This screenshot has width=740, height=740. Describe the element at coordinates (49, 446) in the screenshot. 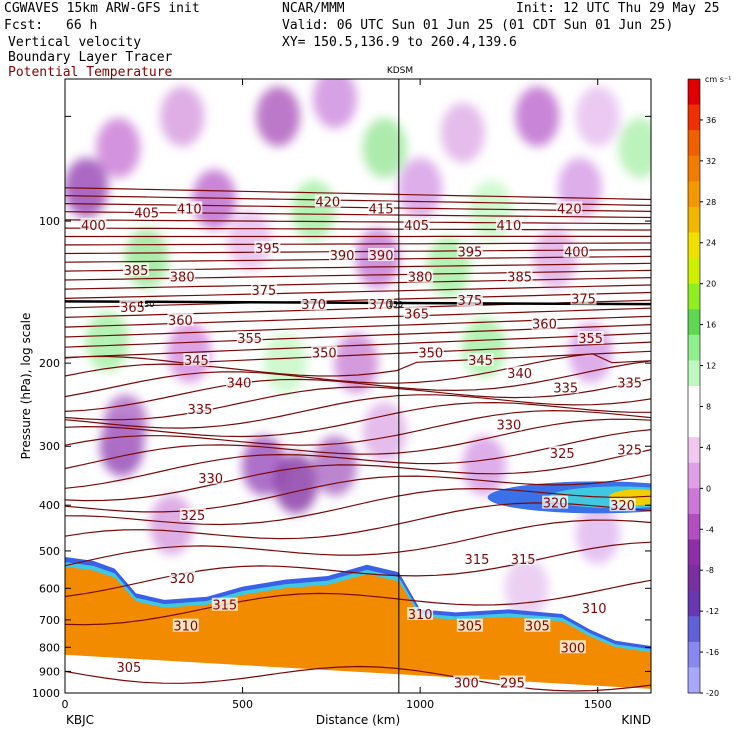

I see `y-tick-label: 300` at that location.